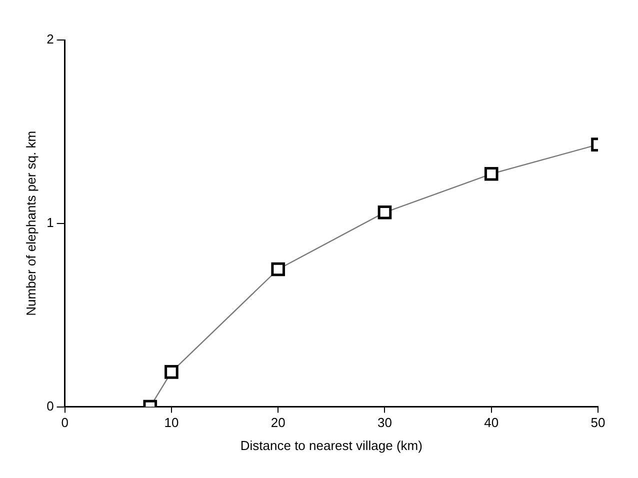 This screenshot has height=478, width=638. I want to click on y-tick-label: 2, so click(50, 39).